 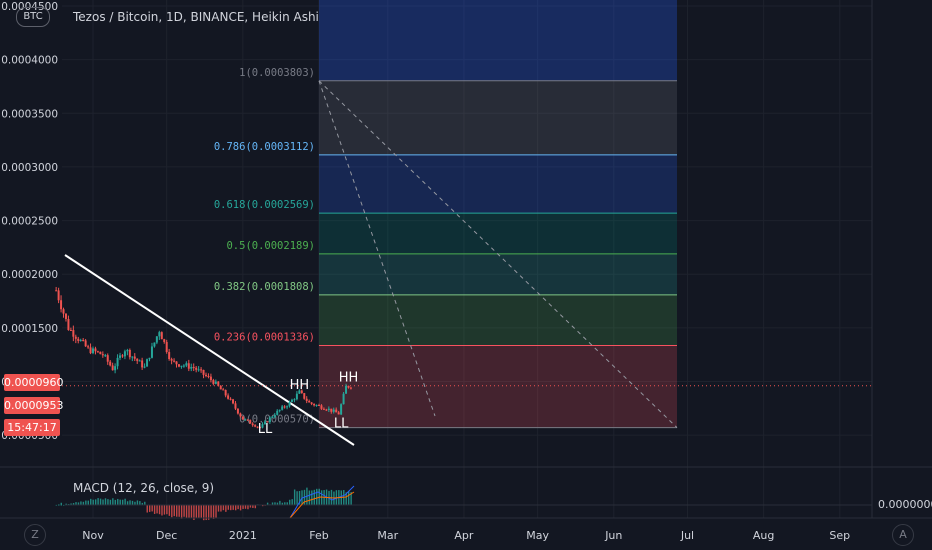 I want to click on y-tick-label: 0.0003500, so click(x=29, y=114).